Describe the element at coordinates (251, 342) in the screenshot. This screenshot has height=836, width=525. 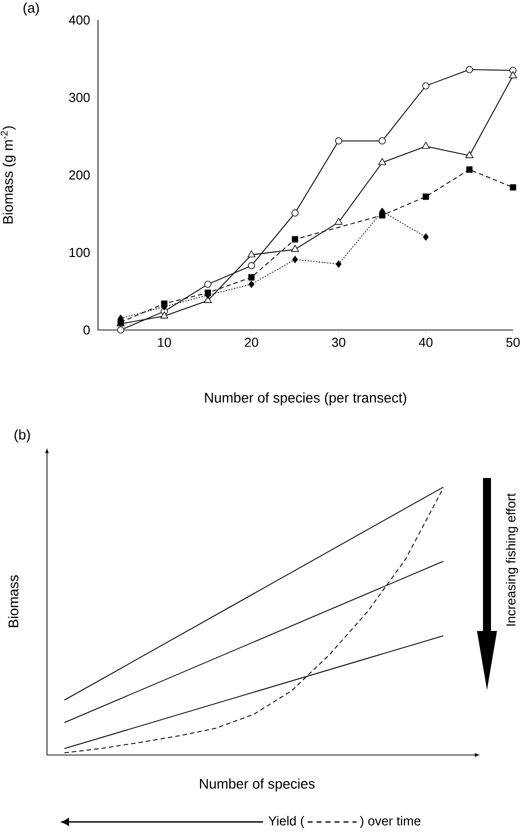
I see `x-tick-label: 20` at that location.